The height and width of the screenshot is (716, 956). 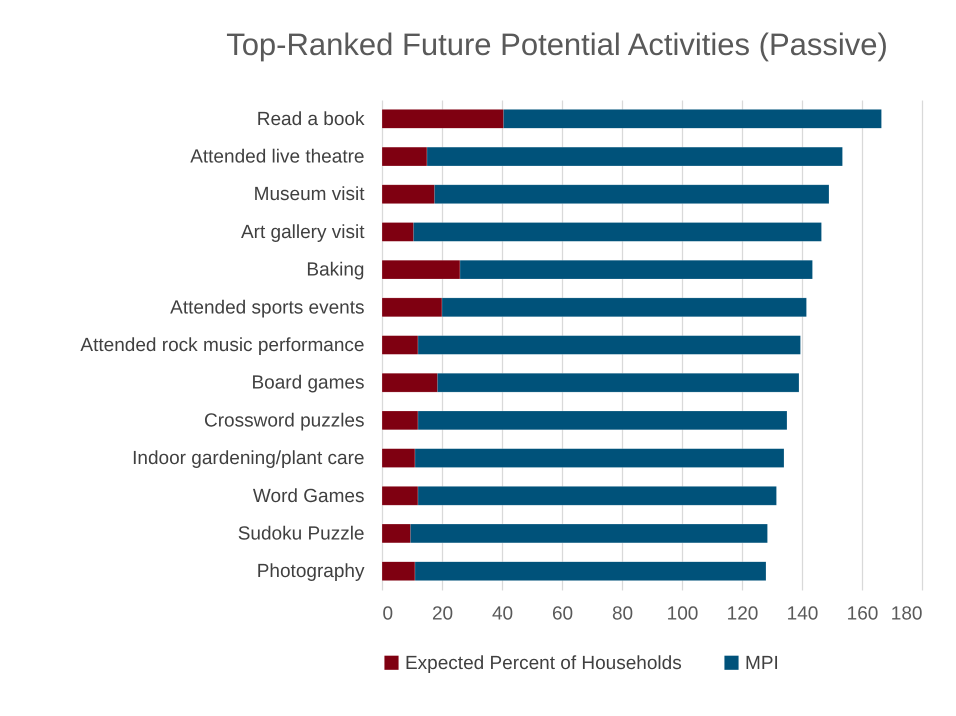 What do you see at coordinates (802, 614) in the screenshot?
I see `x-tick-label: 140` at bounding box center [802, 614].